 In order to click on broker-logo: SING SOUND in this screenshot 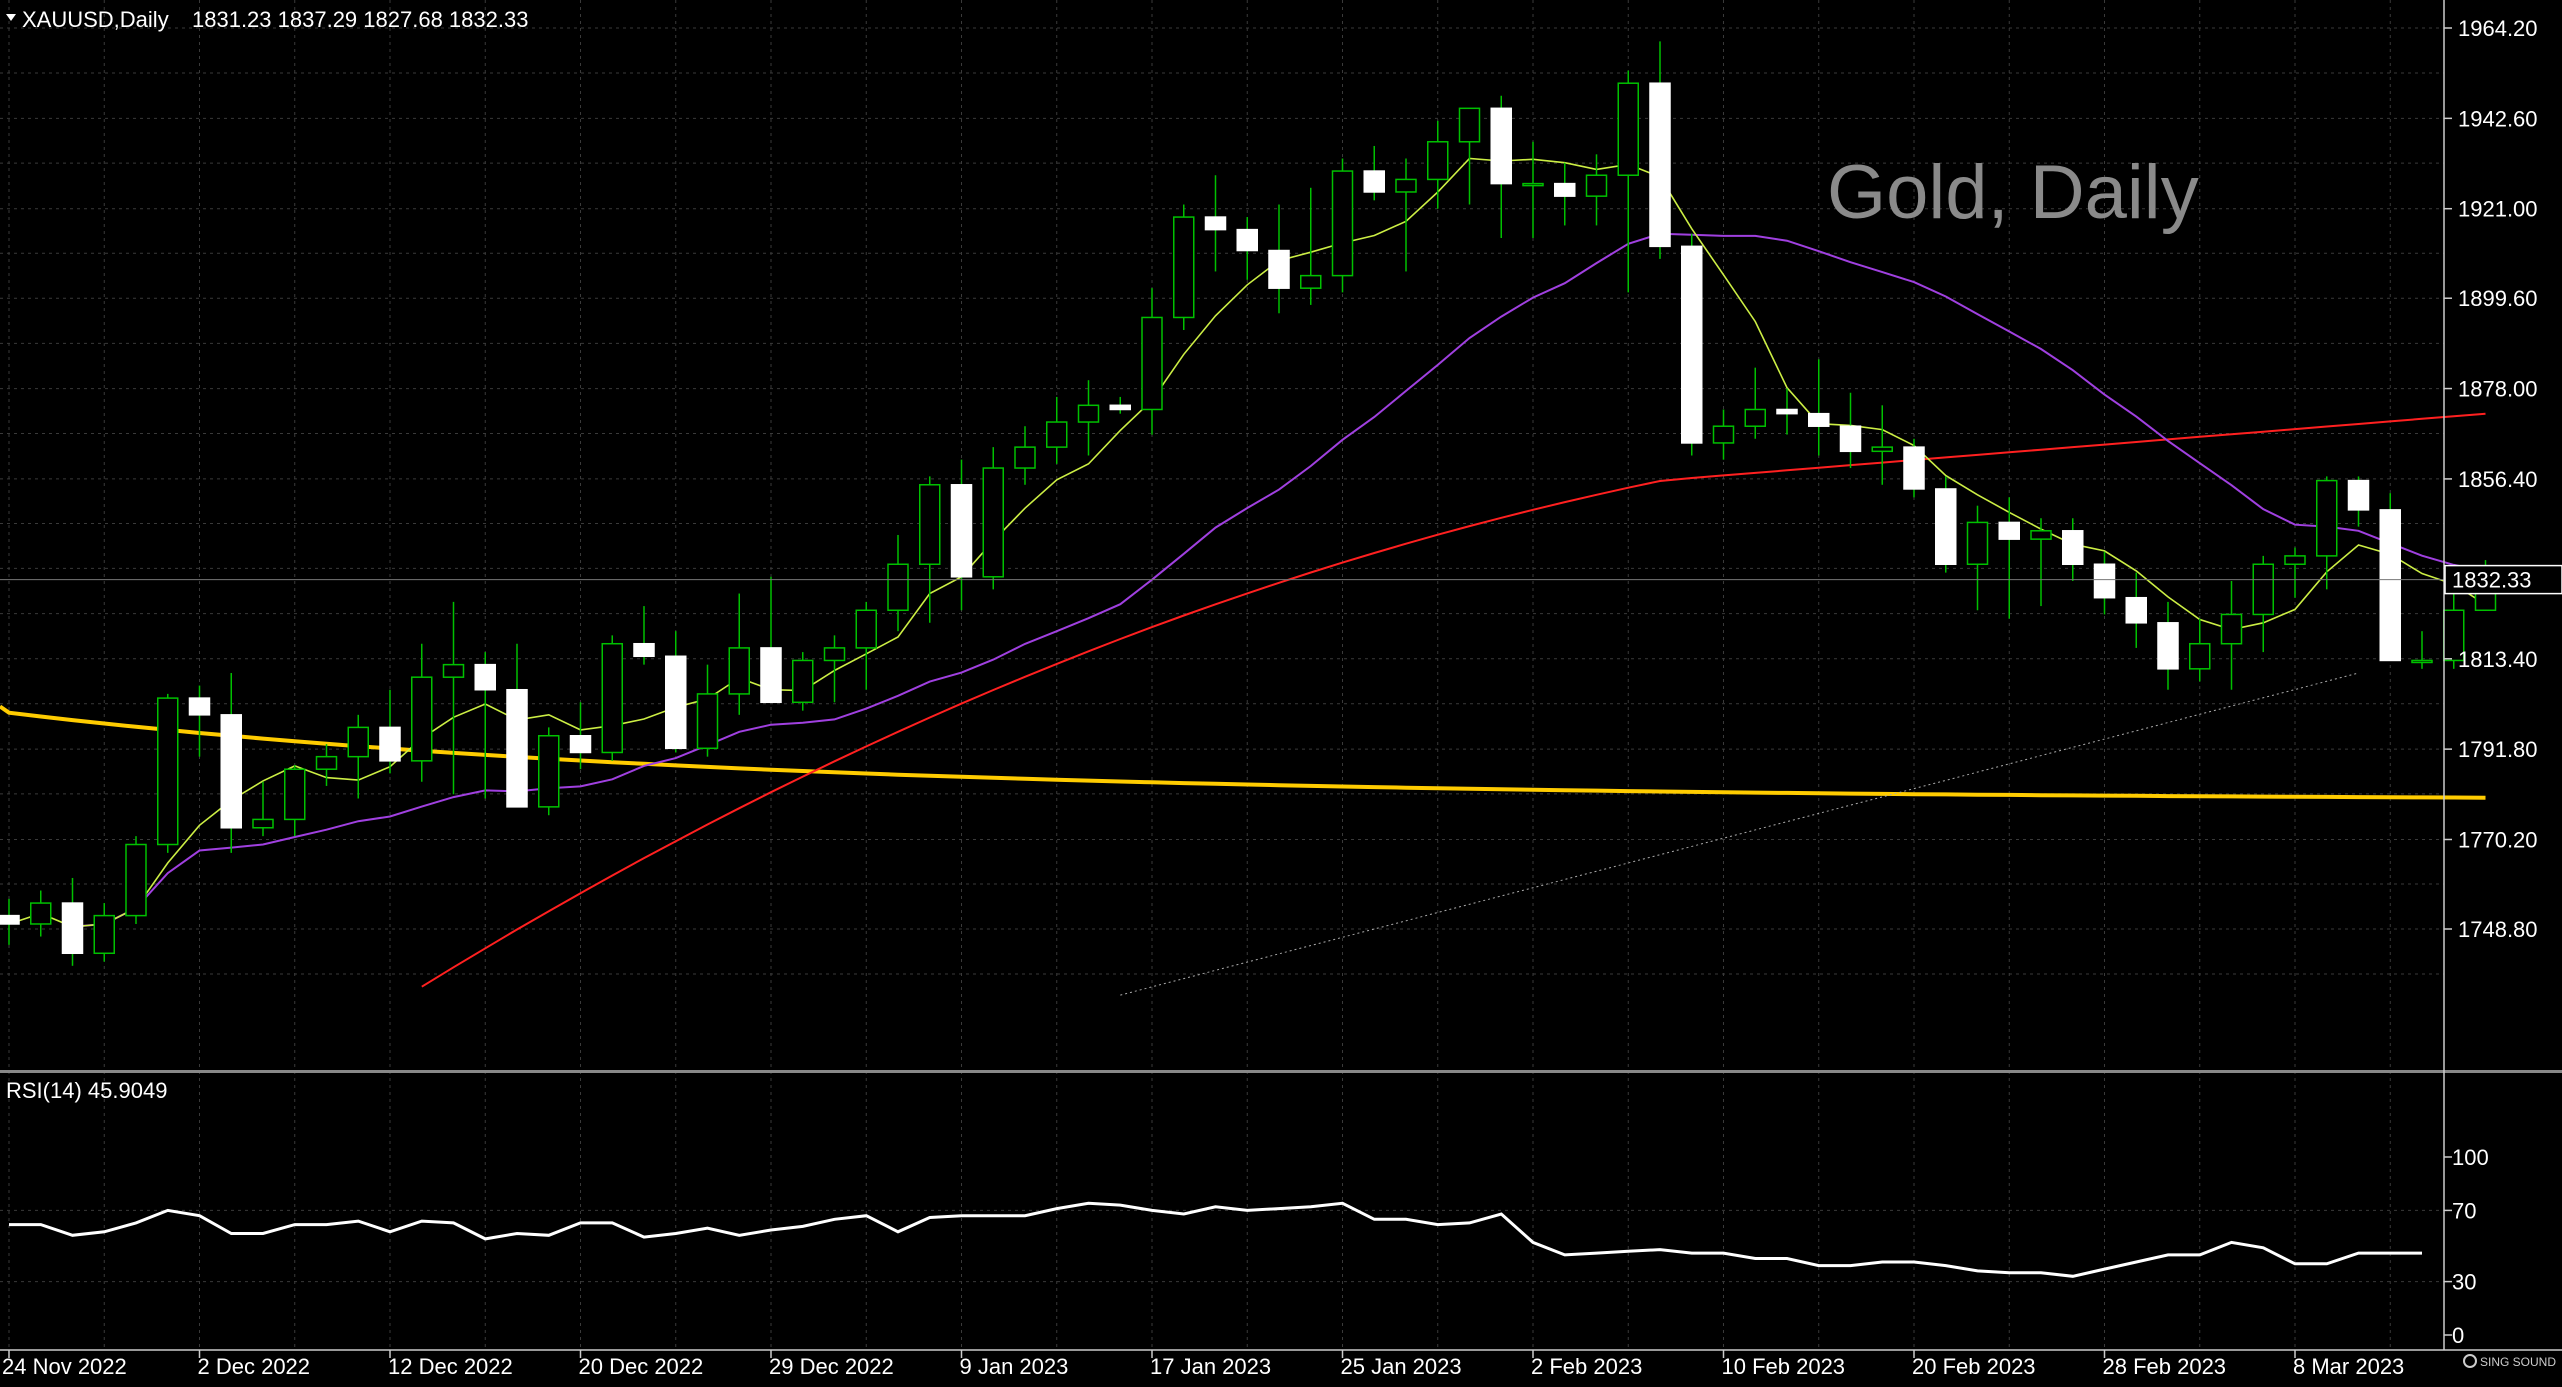, I will do `click(2509, 1361)`.